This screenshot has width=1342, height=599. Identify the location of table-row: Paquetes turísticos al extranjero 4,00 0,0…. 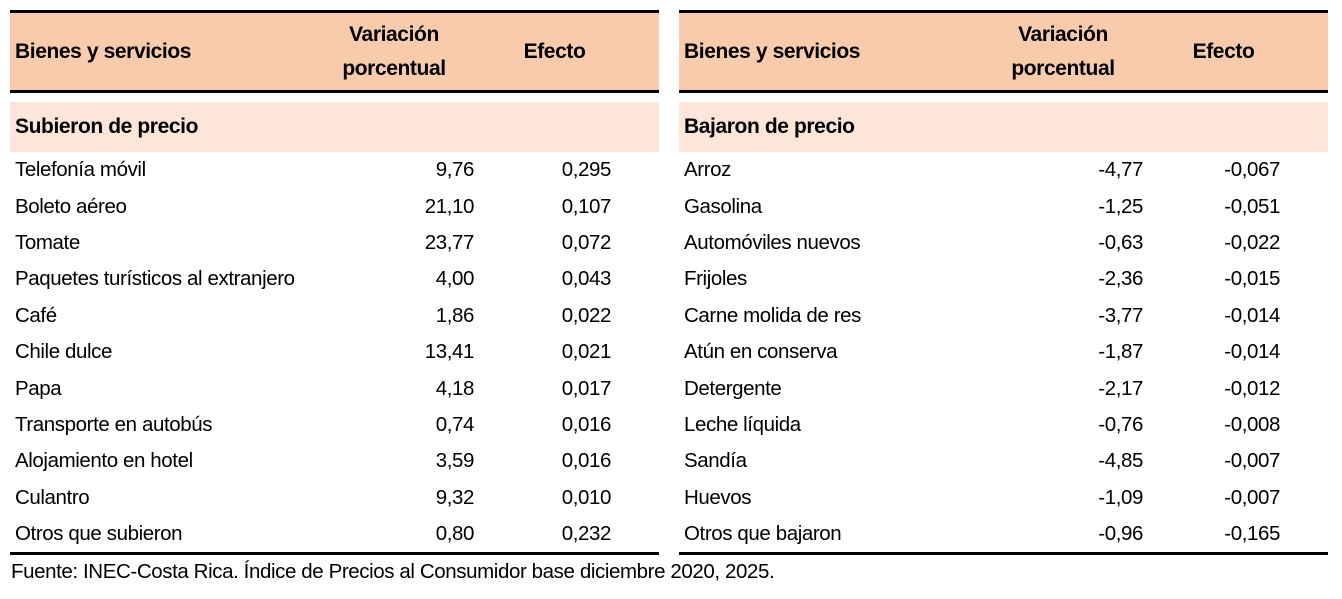
(334, 279).